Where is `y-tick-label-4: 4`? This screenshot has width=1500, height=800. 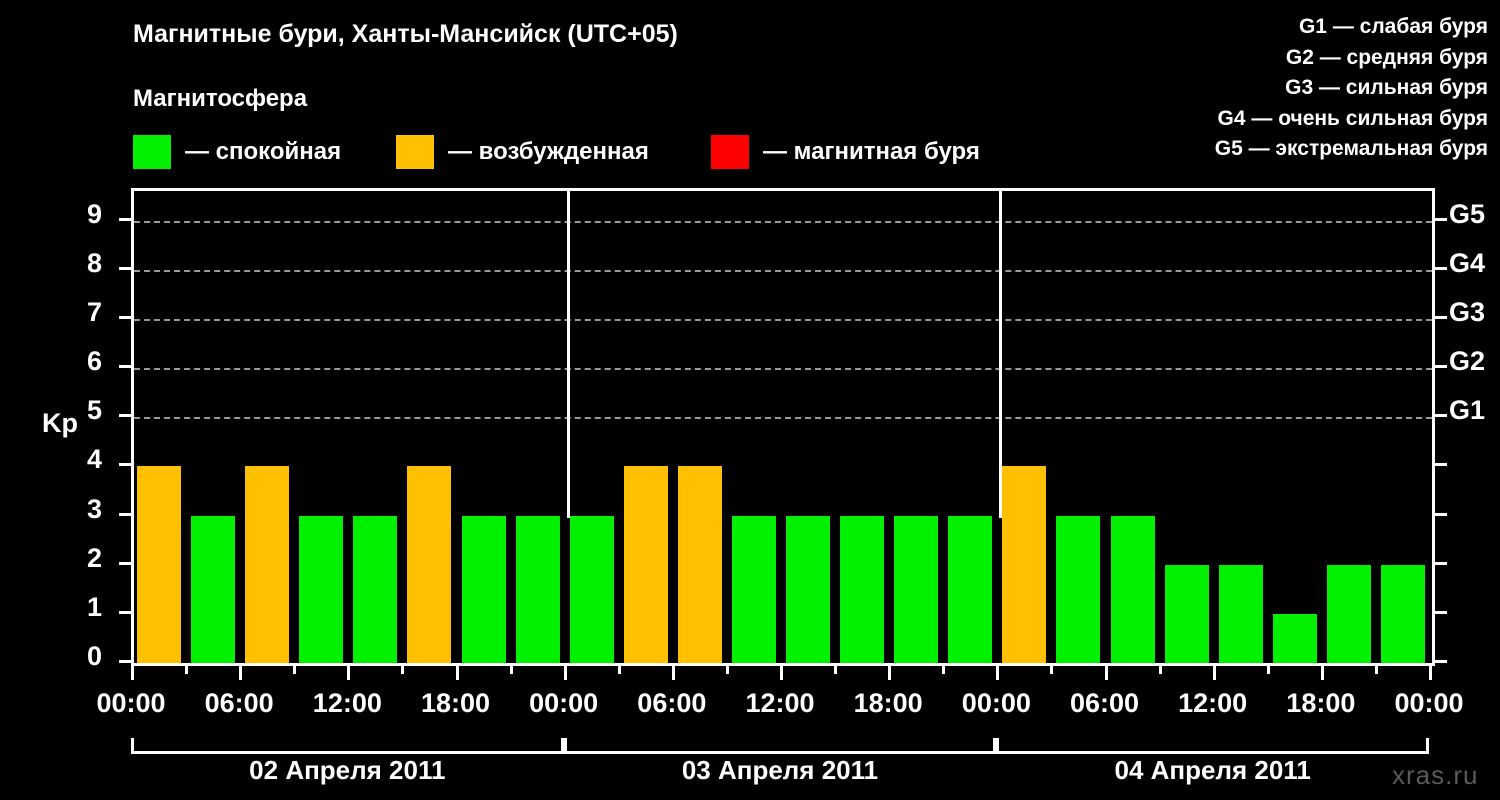 y-tick-label-4: 4 is located at coordinates (94, 459).